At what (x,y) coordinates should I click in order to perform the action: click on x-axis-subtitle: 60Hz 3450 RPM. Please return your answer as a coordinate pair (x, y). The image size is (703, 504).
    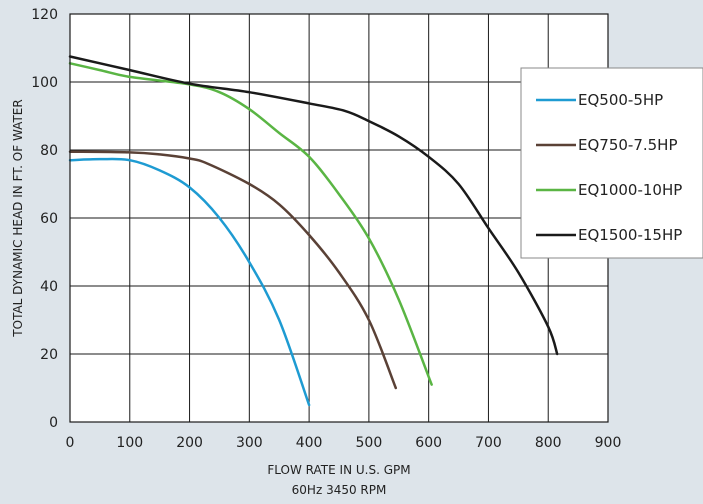
    Looking at the image, I should click on (339, 490).